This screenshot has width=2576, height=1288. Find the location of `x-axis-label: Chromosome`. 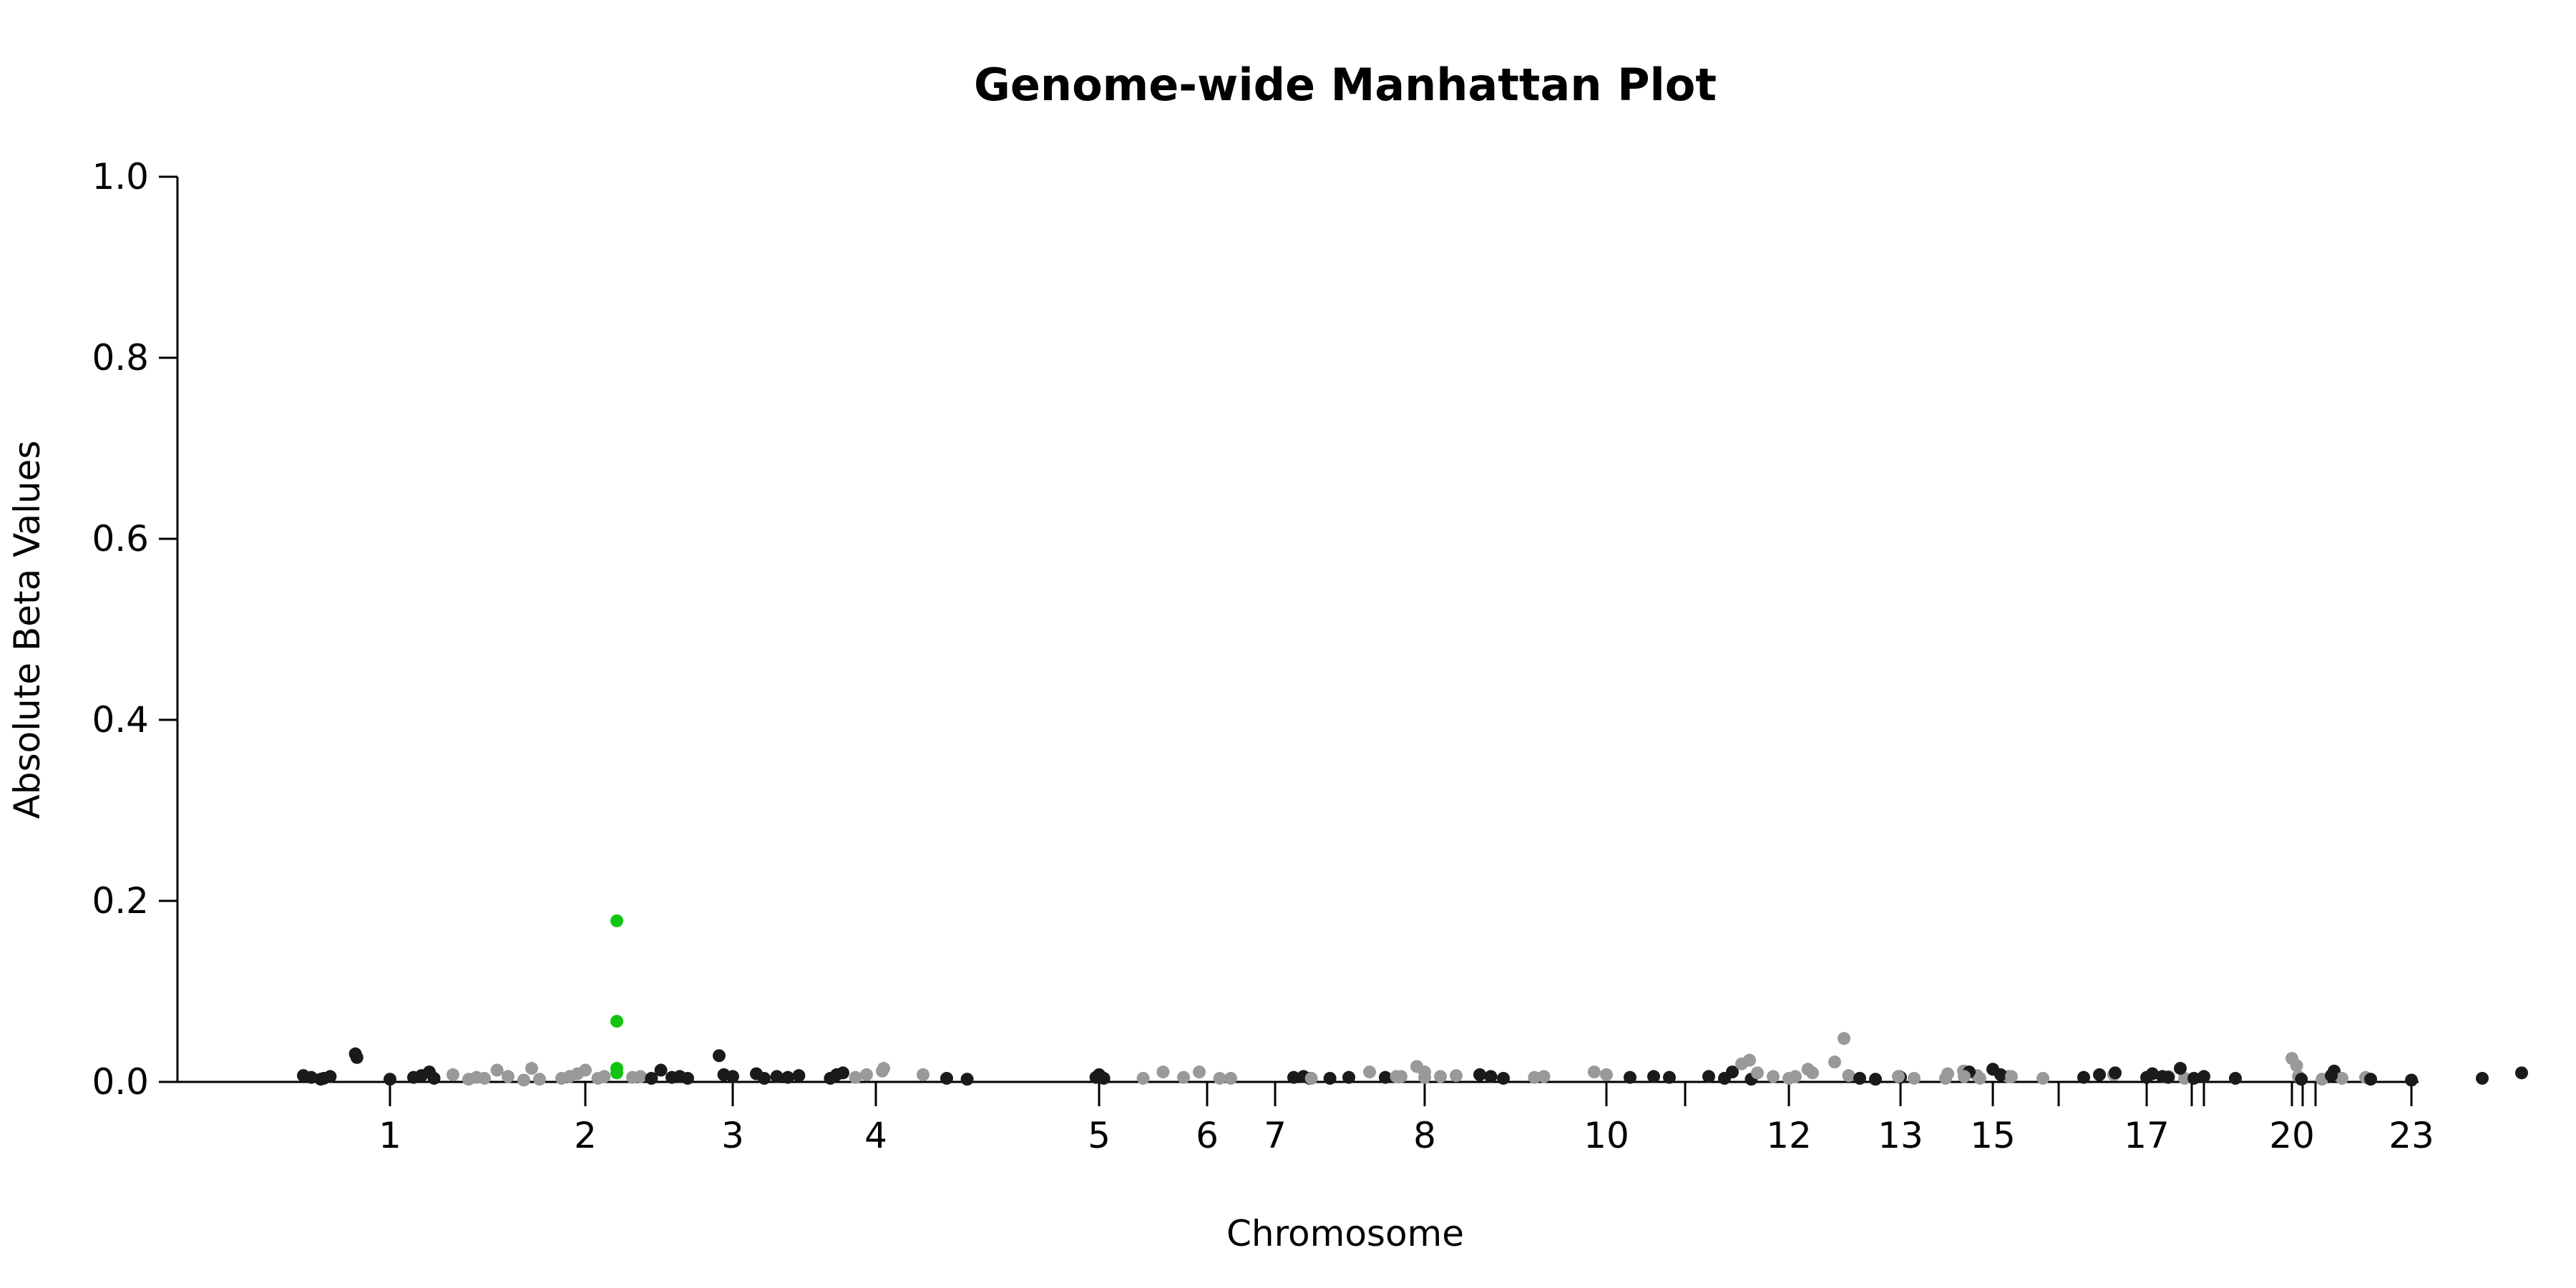

x-axis-label: Chromosome is located at coordinates (1345, 1233).